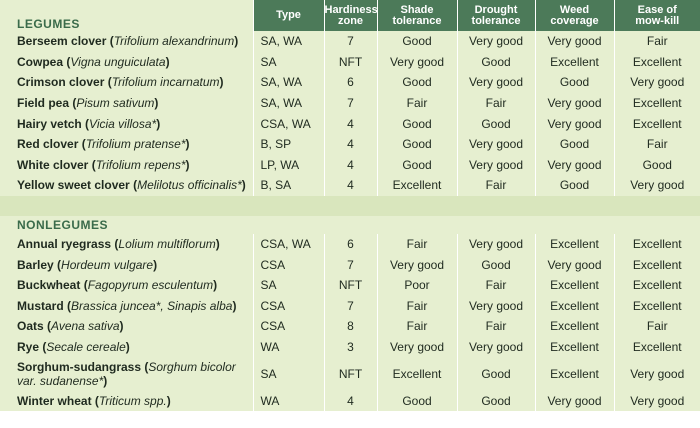 The width and height of the screenshot is (700, 428). I want to click on crop-scientific-name-text: Sorghum bicolor var. sudanense*, so click(126, 373).